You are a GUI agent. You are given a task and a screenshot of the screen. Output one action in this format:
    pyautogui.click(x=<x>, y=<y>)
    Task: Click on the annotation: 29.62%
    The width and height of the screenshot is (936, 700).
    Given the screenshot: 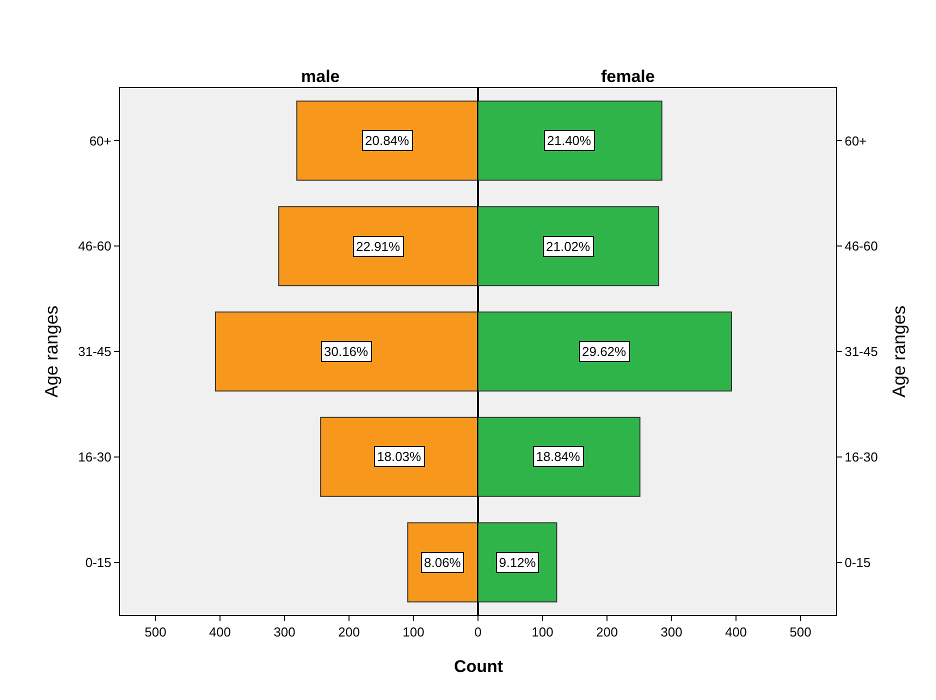 What is the action you would take?
    pyautogui.click(x=604, y=351)
    